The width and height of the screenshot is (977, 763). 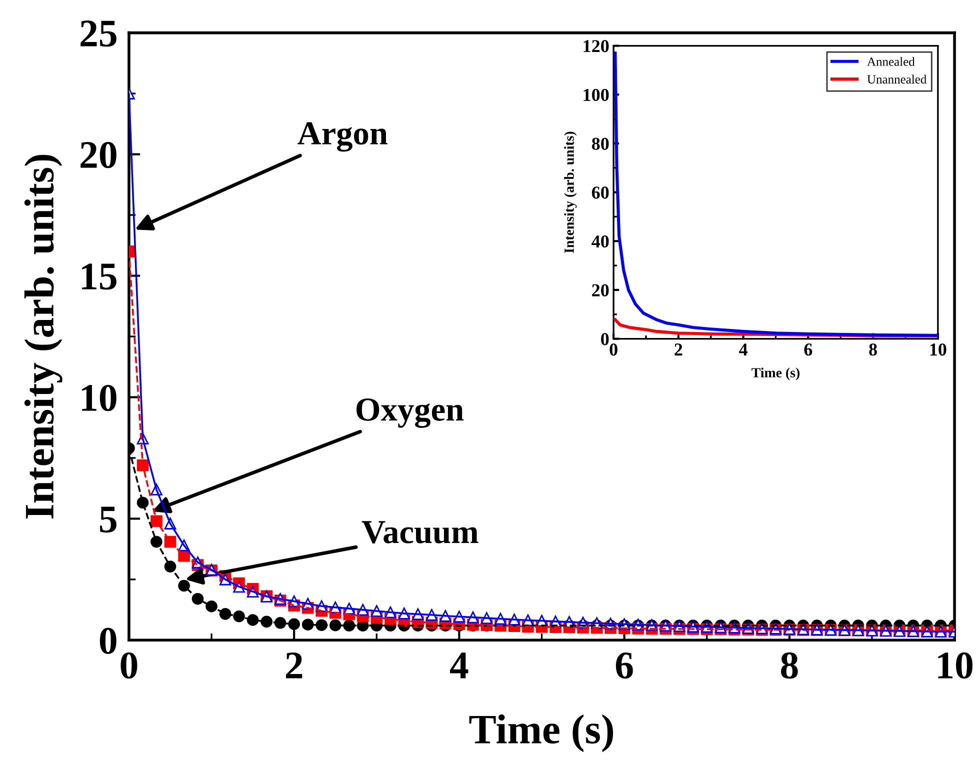 What do you see at coordinates (600, 241) in the screenshot?
I see `y-tick-label: 40` at bounding box center [600, 241].